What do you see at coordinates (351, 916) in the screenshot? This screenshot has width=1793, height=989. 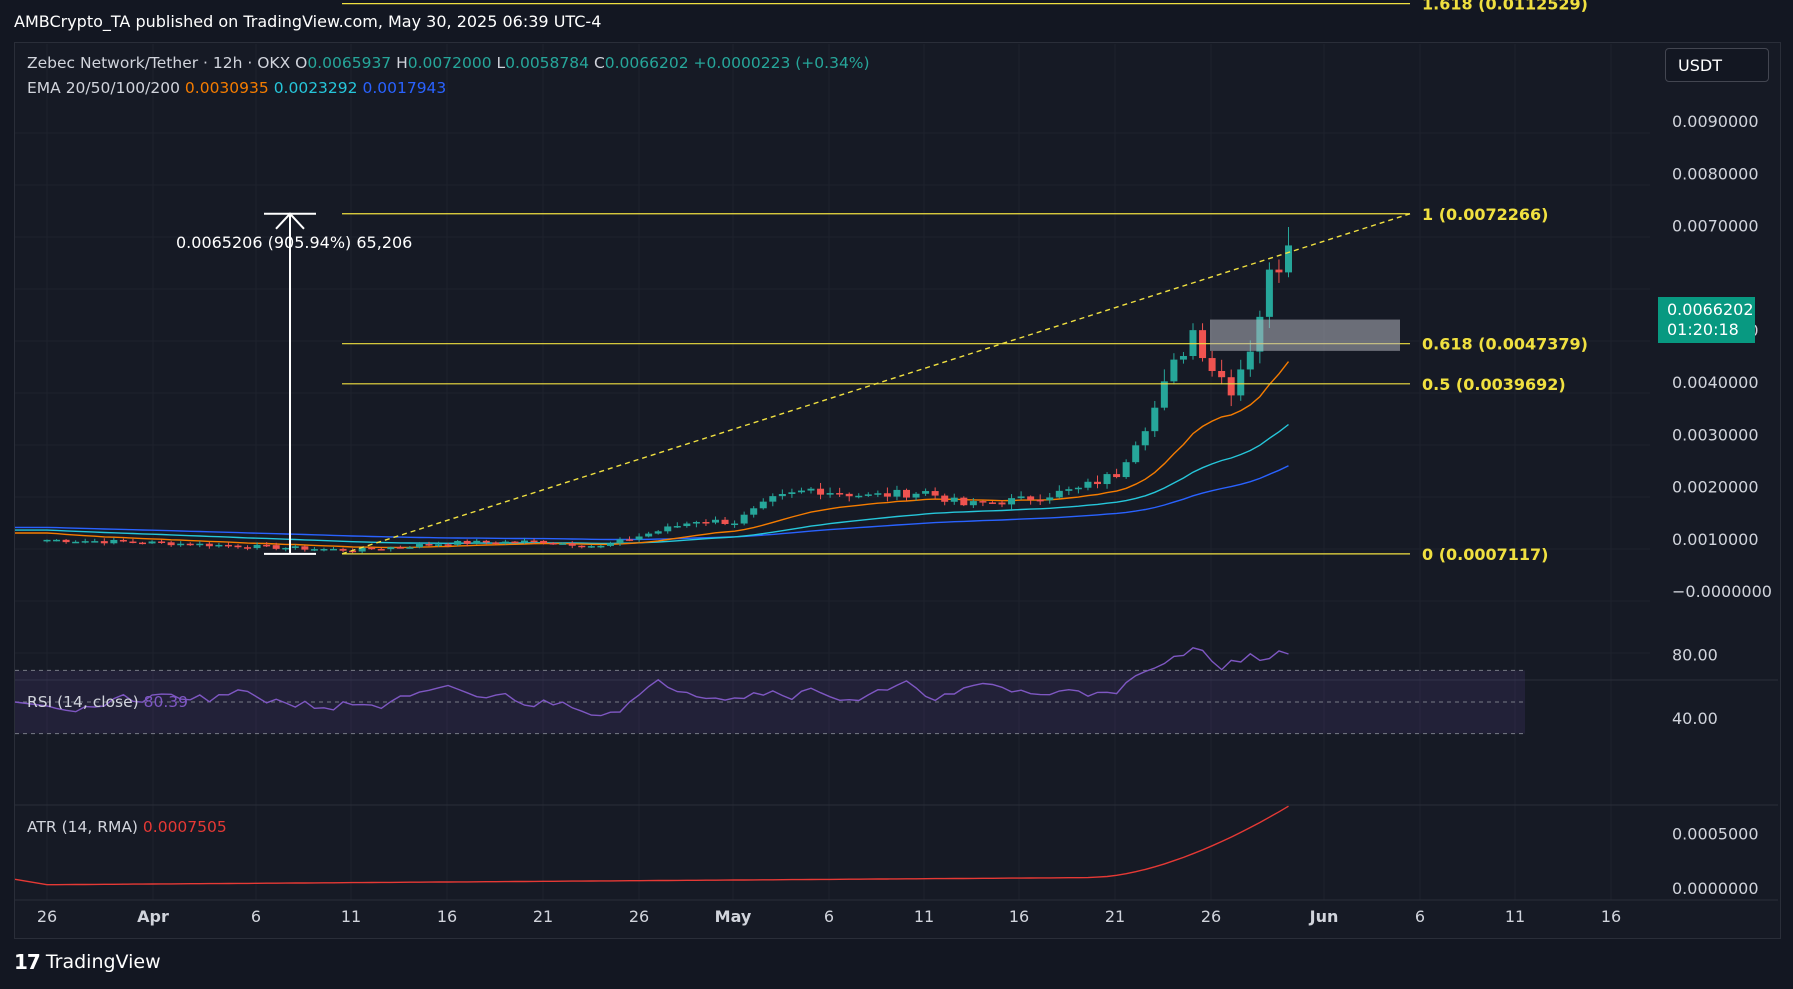 I see `time-tick-3: 11` at bounding box center [351, 916].